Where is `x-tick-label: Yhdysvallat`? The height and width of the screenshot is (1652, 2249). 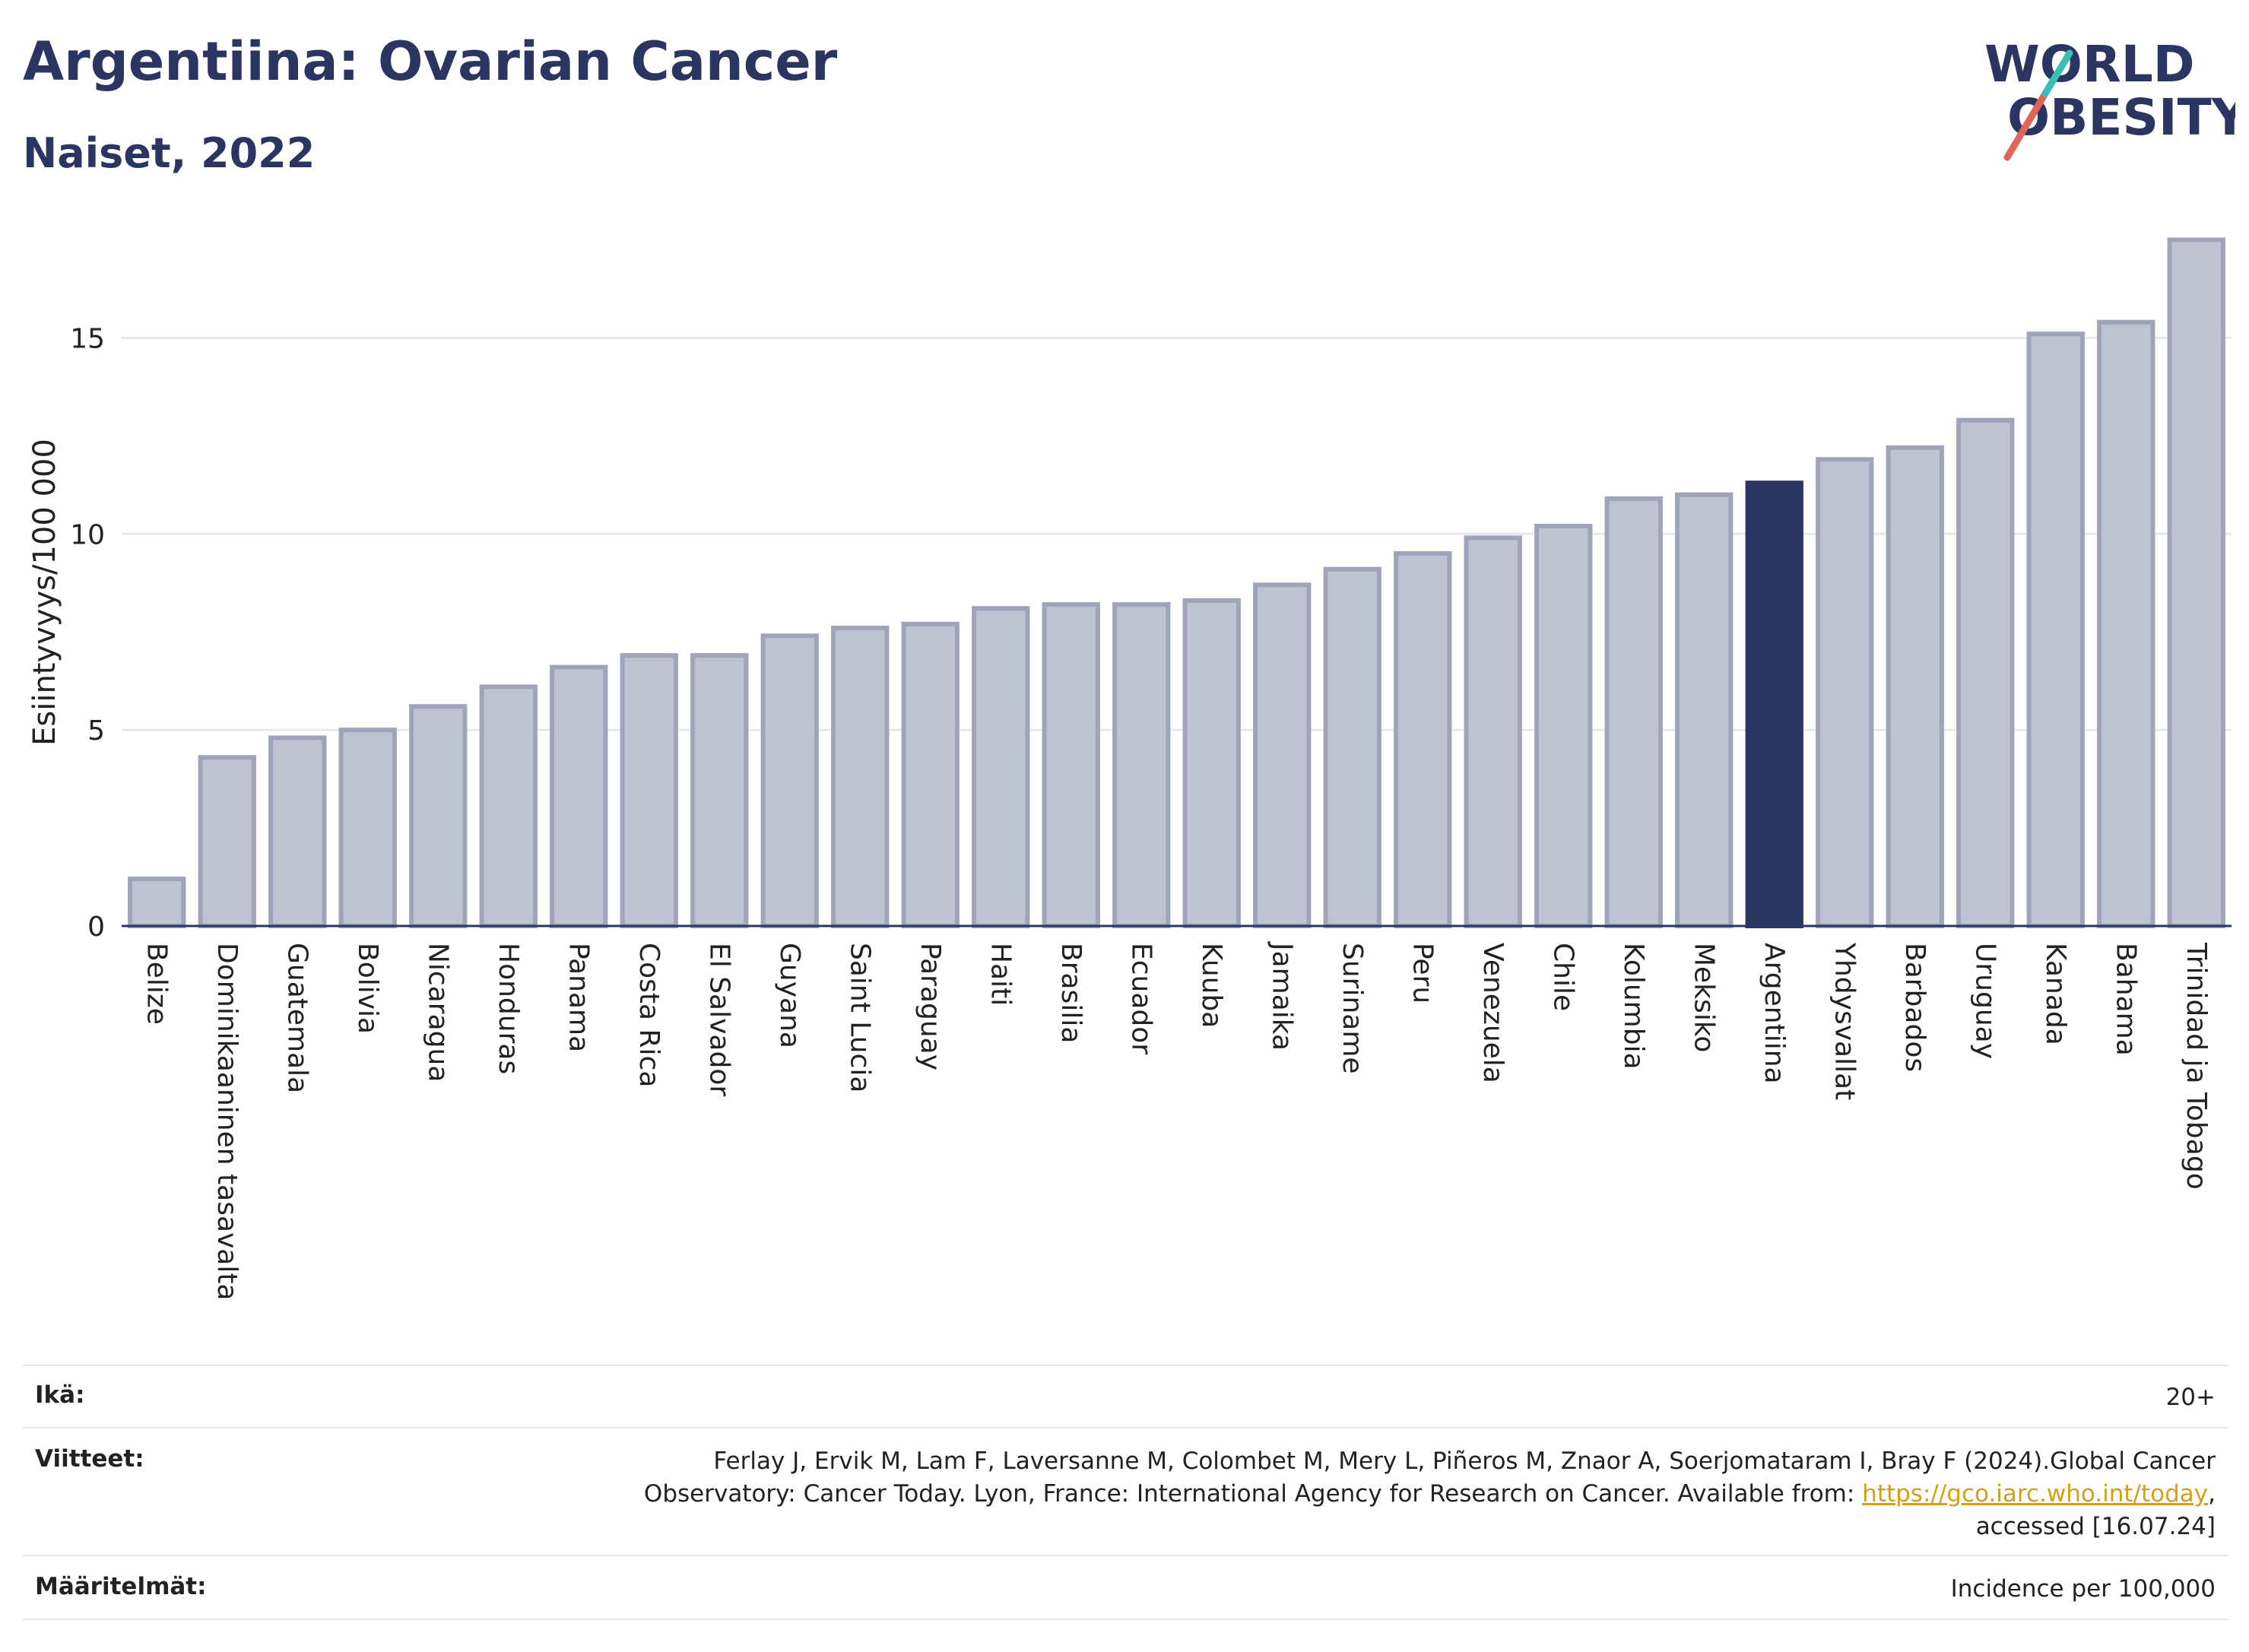 x-tick-label: Yhdysvallat is located at coordinates (1844, 1021).